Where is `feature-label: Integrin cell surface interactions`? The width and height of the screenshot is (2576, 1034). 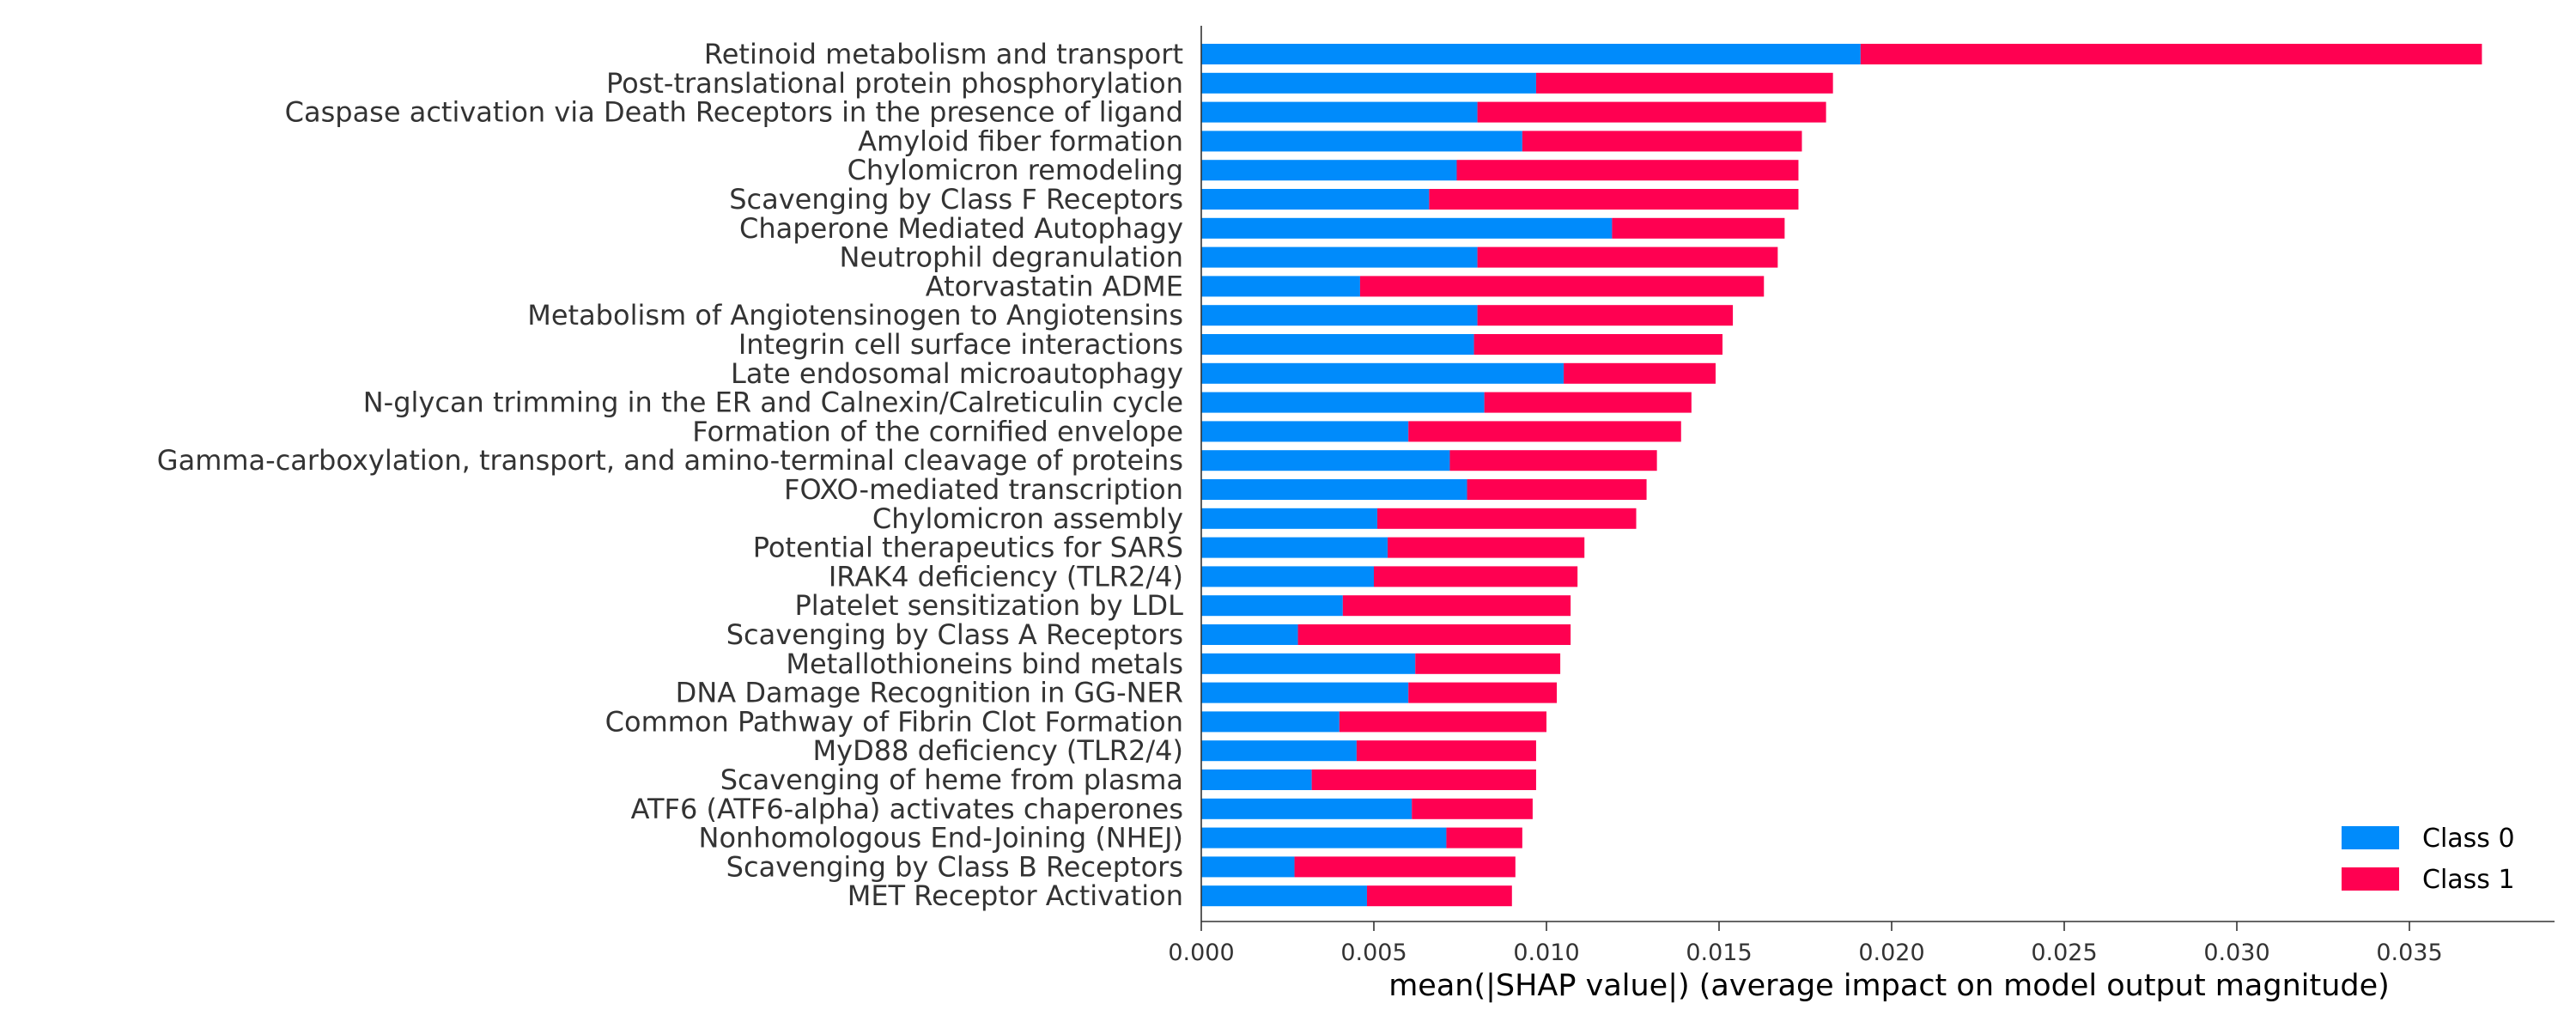
feature-label: Integrin cell surface interactions is located at coordinates (961, 344).